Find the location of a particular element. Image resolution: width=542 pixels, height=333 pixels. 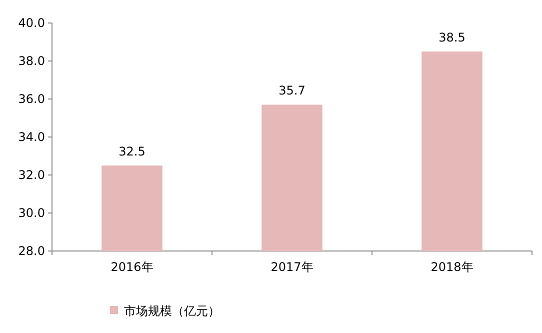

y-tick-label: 32.0 is located at coordinates (31, 175).